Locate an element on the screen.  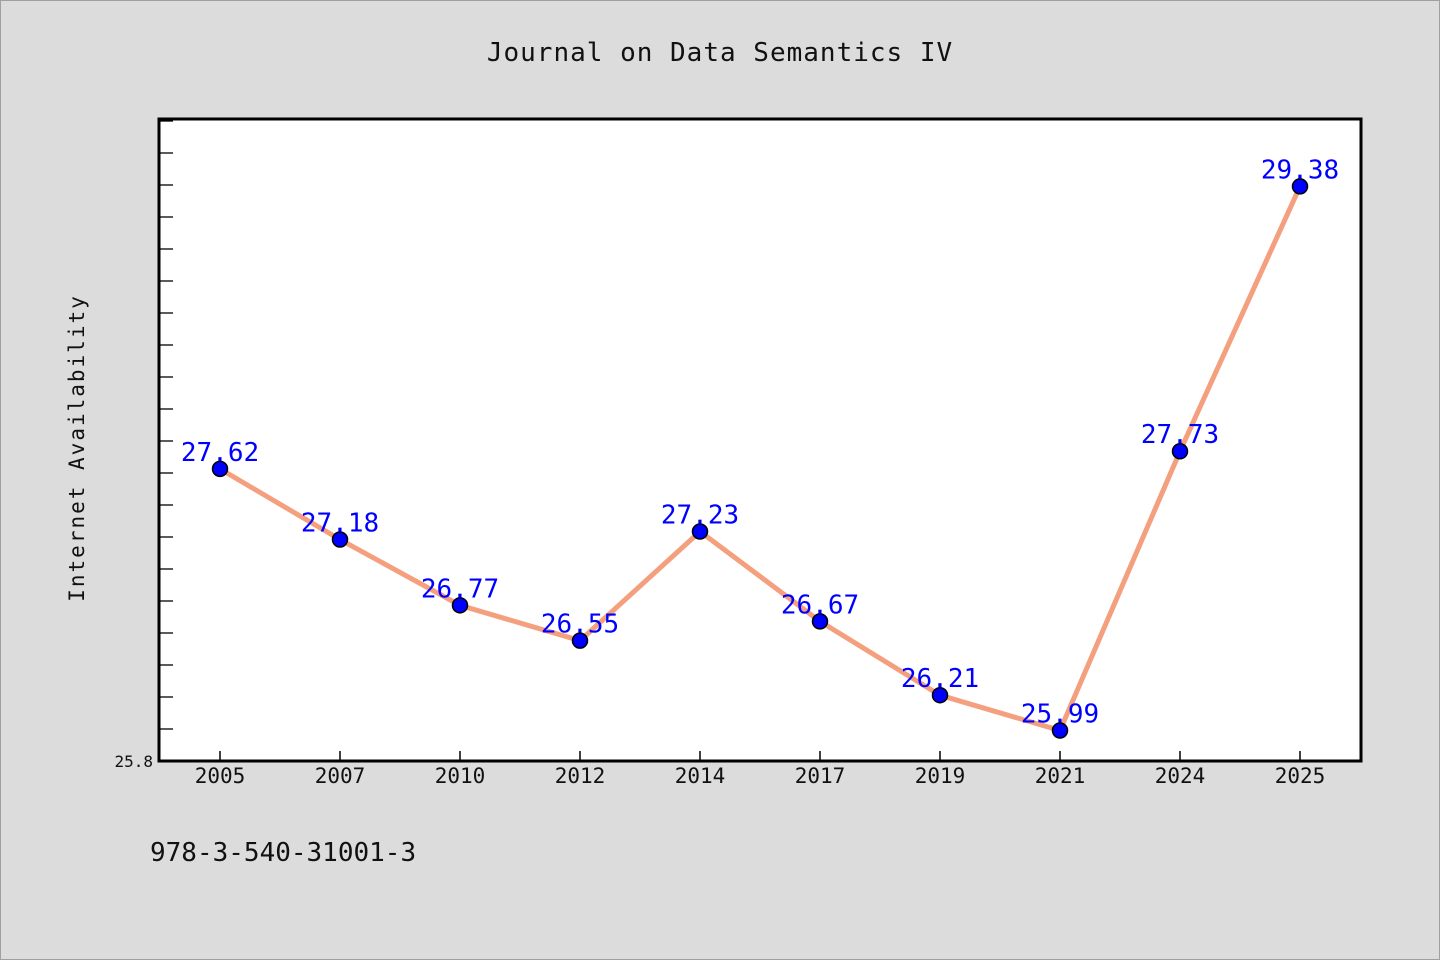
isbn-text: 978-3-540-31001-3 is located at coordinates (283, 853).